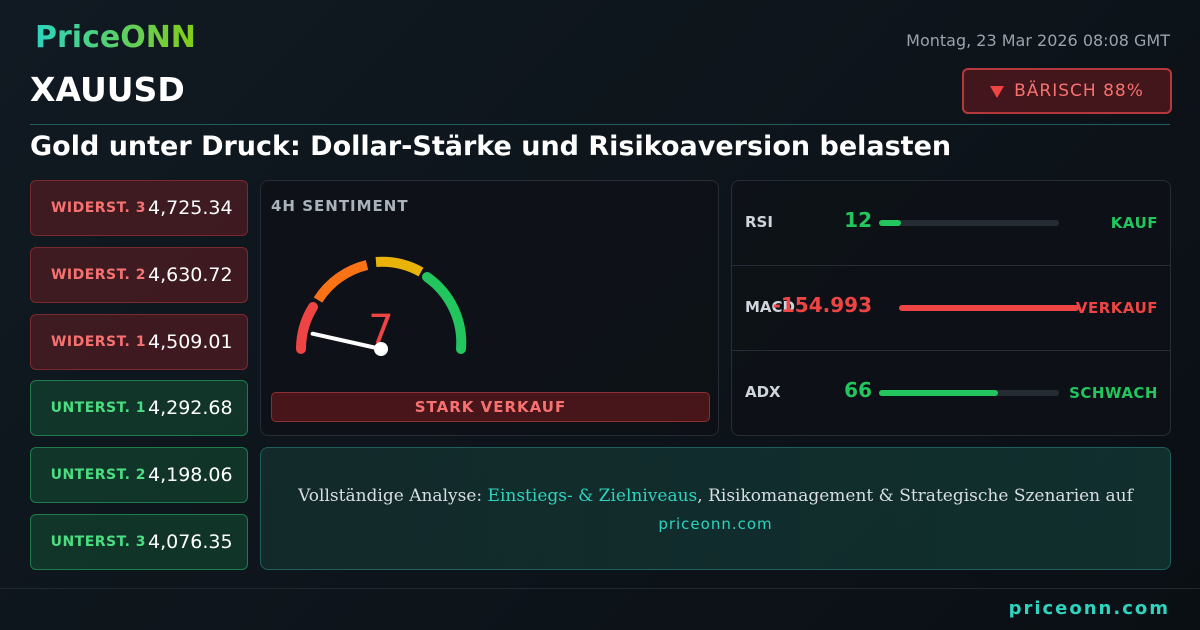 The image size is (1200, 630). What do you see at coordinates (822, 305) in the screenshot?
I see `indicator-value: -154.993` at bounding box center [822, 305].